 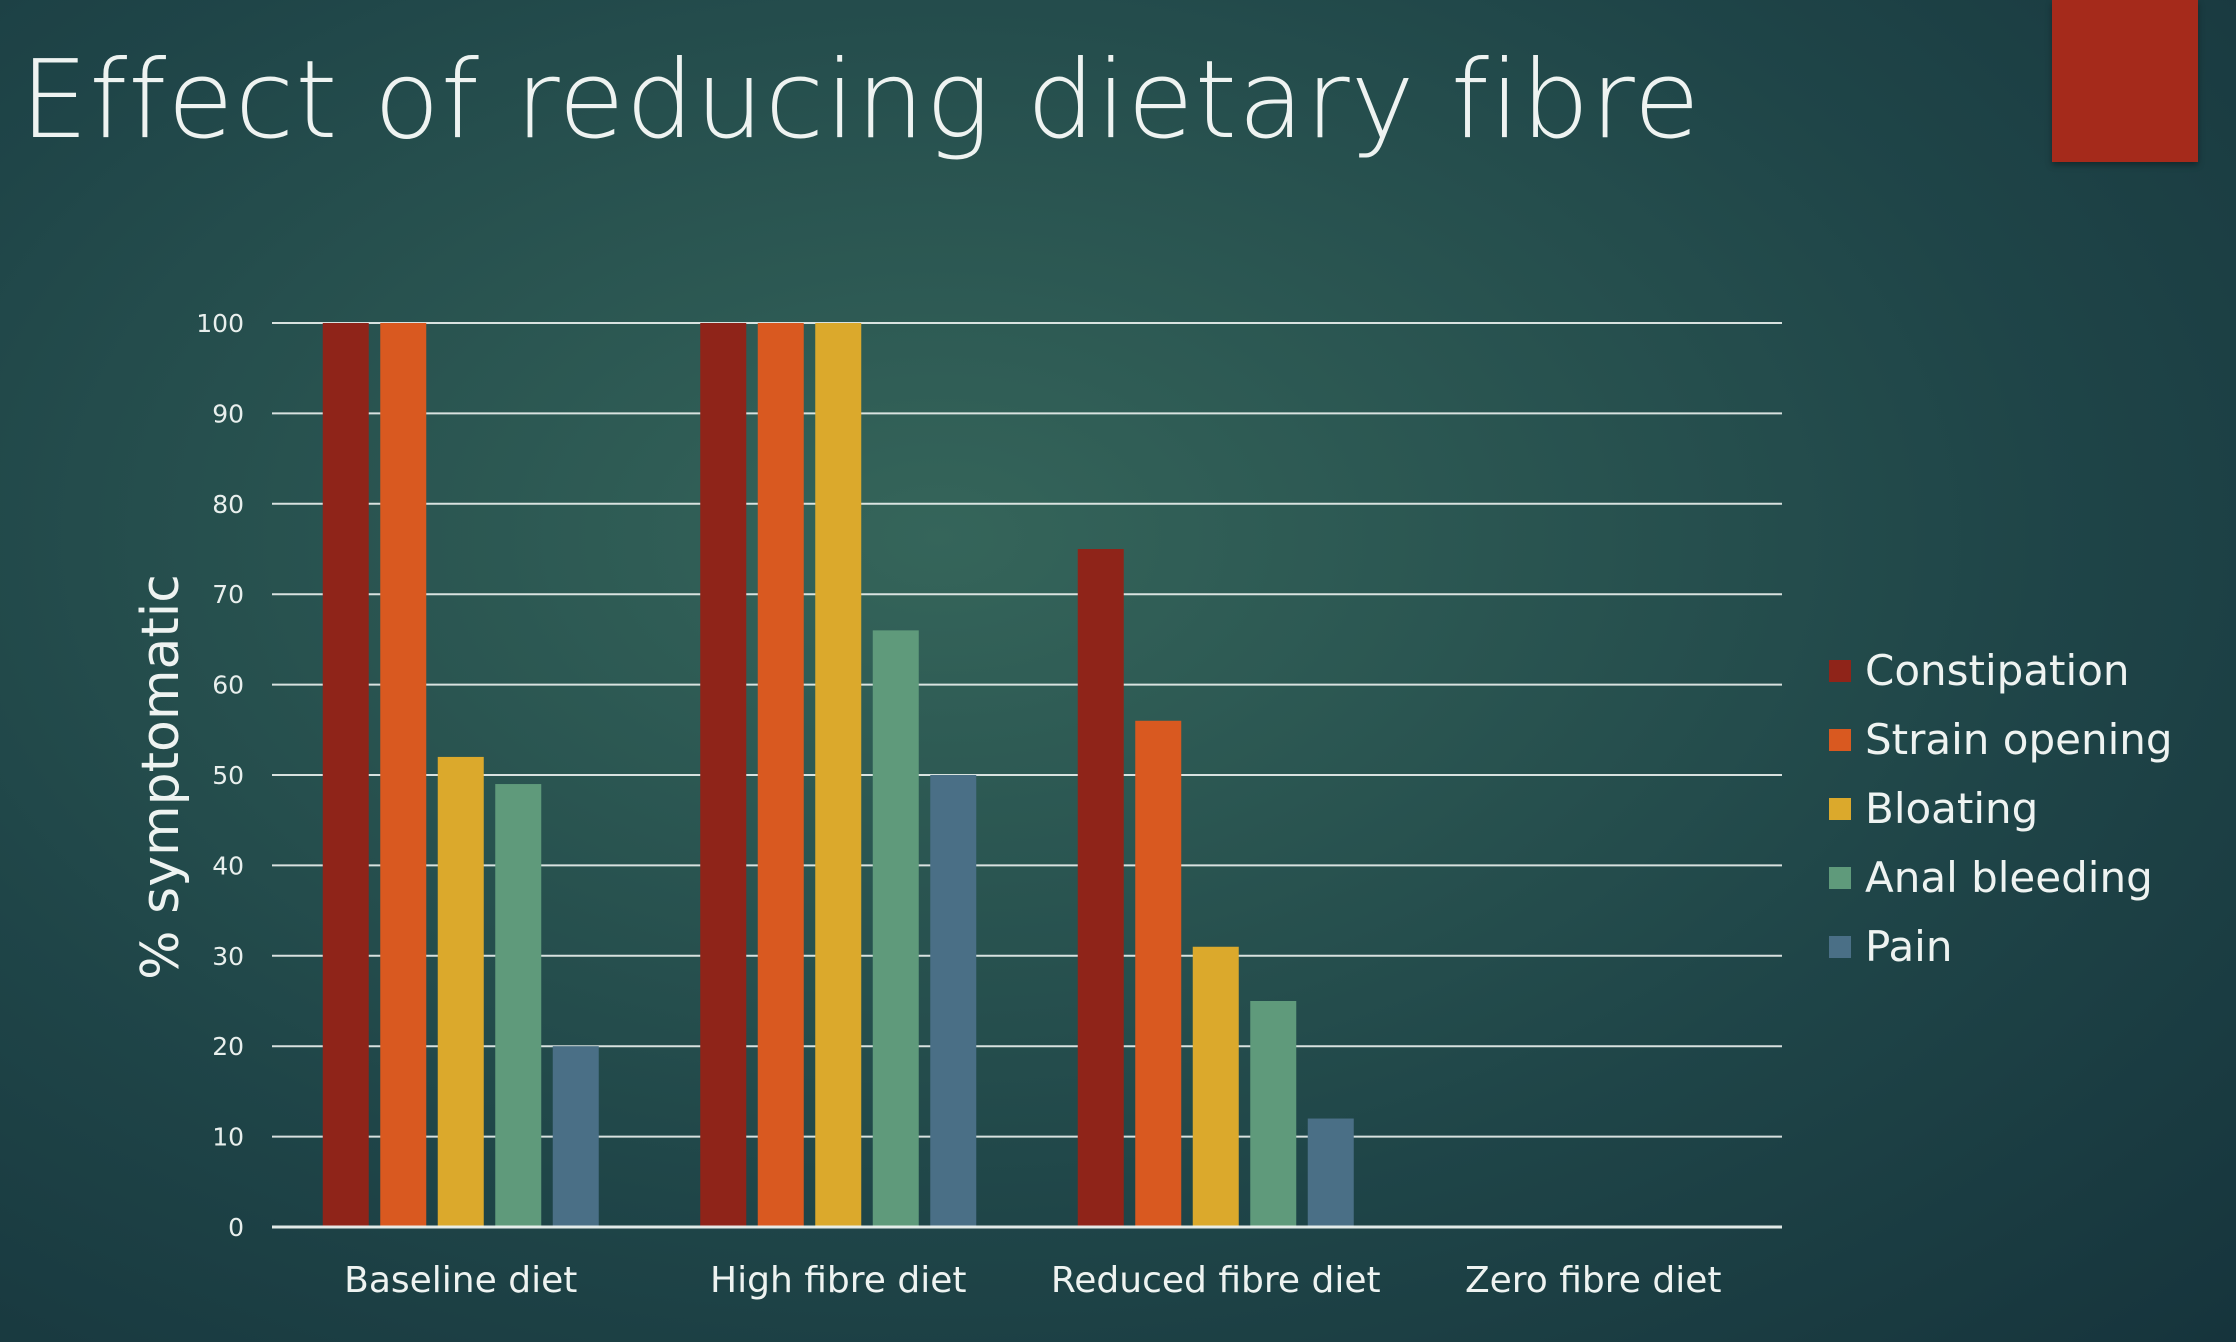 I want to click on legend-label: Constipation, so click(x=1997, y=670).